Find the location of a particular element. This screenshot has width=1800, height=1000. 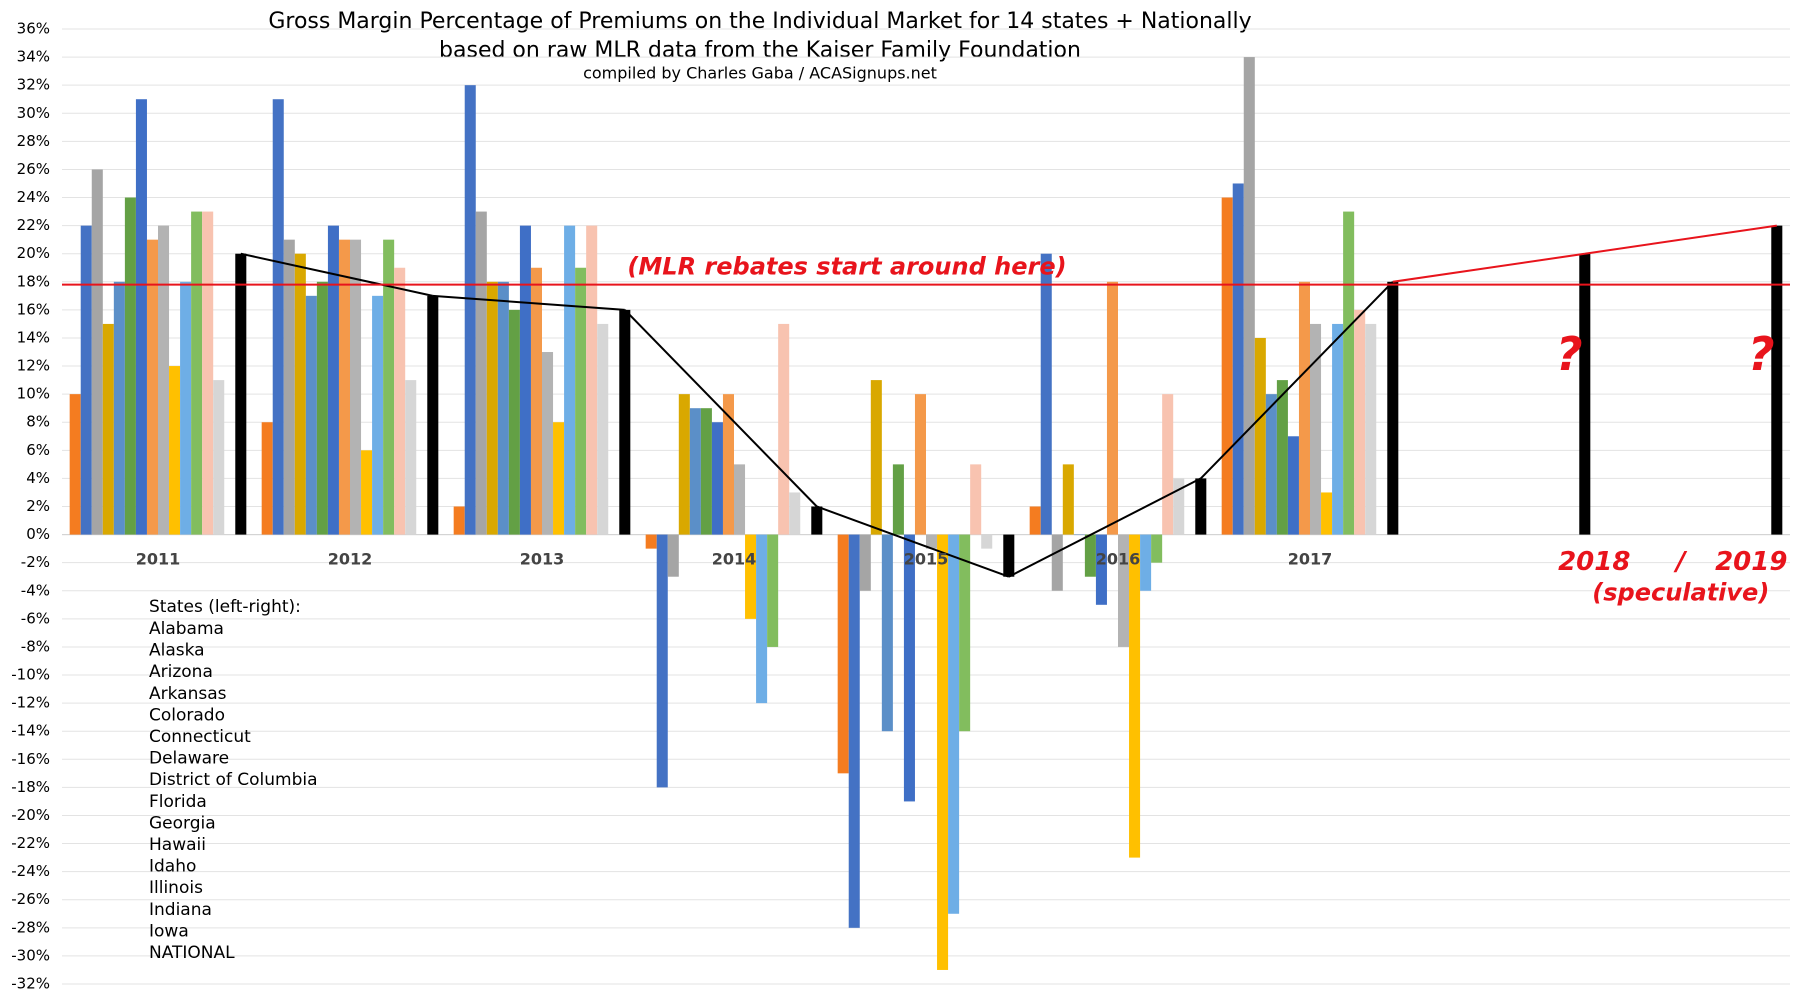

y-tick-label: -4% is located at coordinates (35, 590).